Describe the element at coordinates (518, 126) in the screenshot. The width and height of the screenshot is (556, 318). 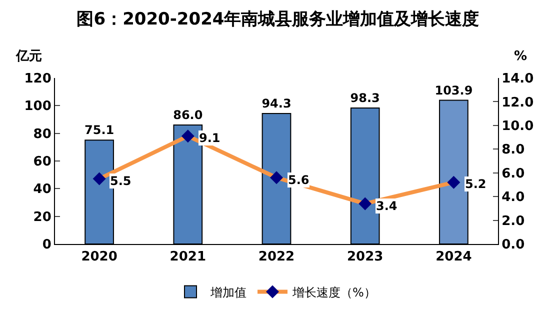
I see `y2-tick-label: 10.0` at that location.